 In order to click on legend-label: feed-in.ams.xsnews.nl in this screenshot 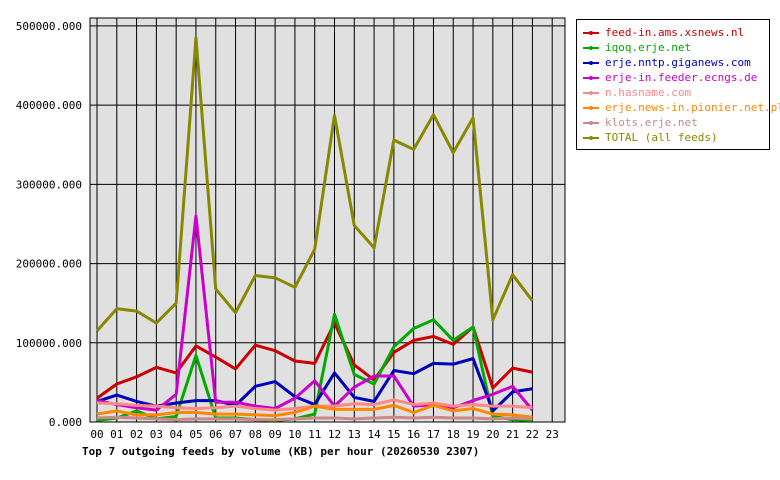, I will do `click(675, 32)`.